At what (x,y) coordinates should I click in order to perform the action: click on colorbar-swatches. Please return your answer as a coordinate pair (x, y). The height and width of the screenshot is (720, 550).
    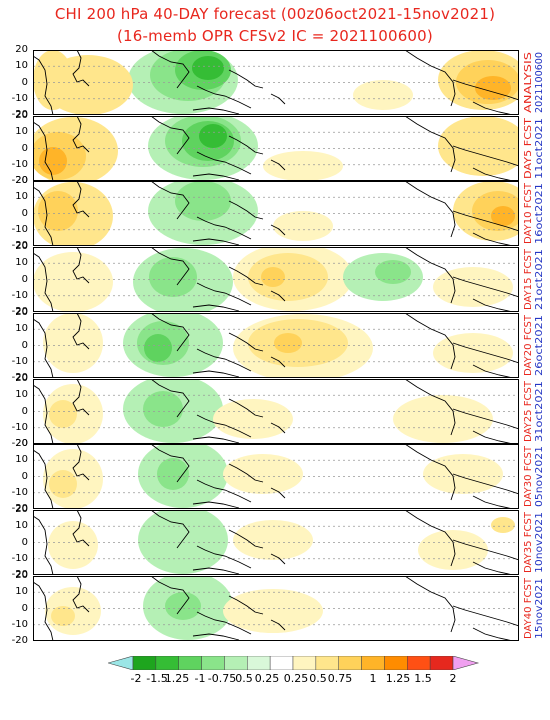
    Looking at the image, I should click on (293, 663).